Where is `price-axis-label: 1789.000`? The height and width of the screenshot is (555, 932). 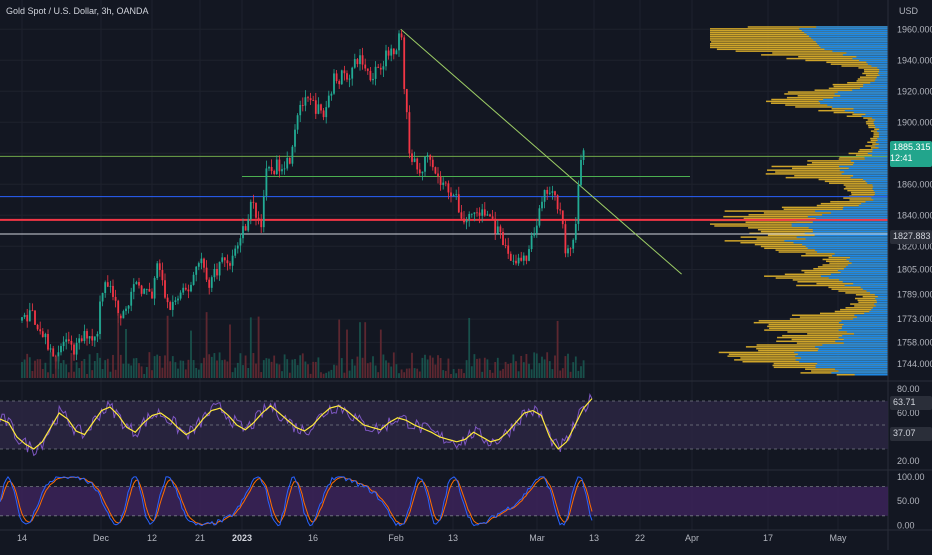
price-axis-label: 1789.000 is located at coordinates (914, 294).